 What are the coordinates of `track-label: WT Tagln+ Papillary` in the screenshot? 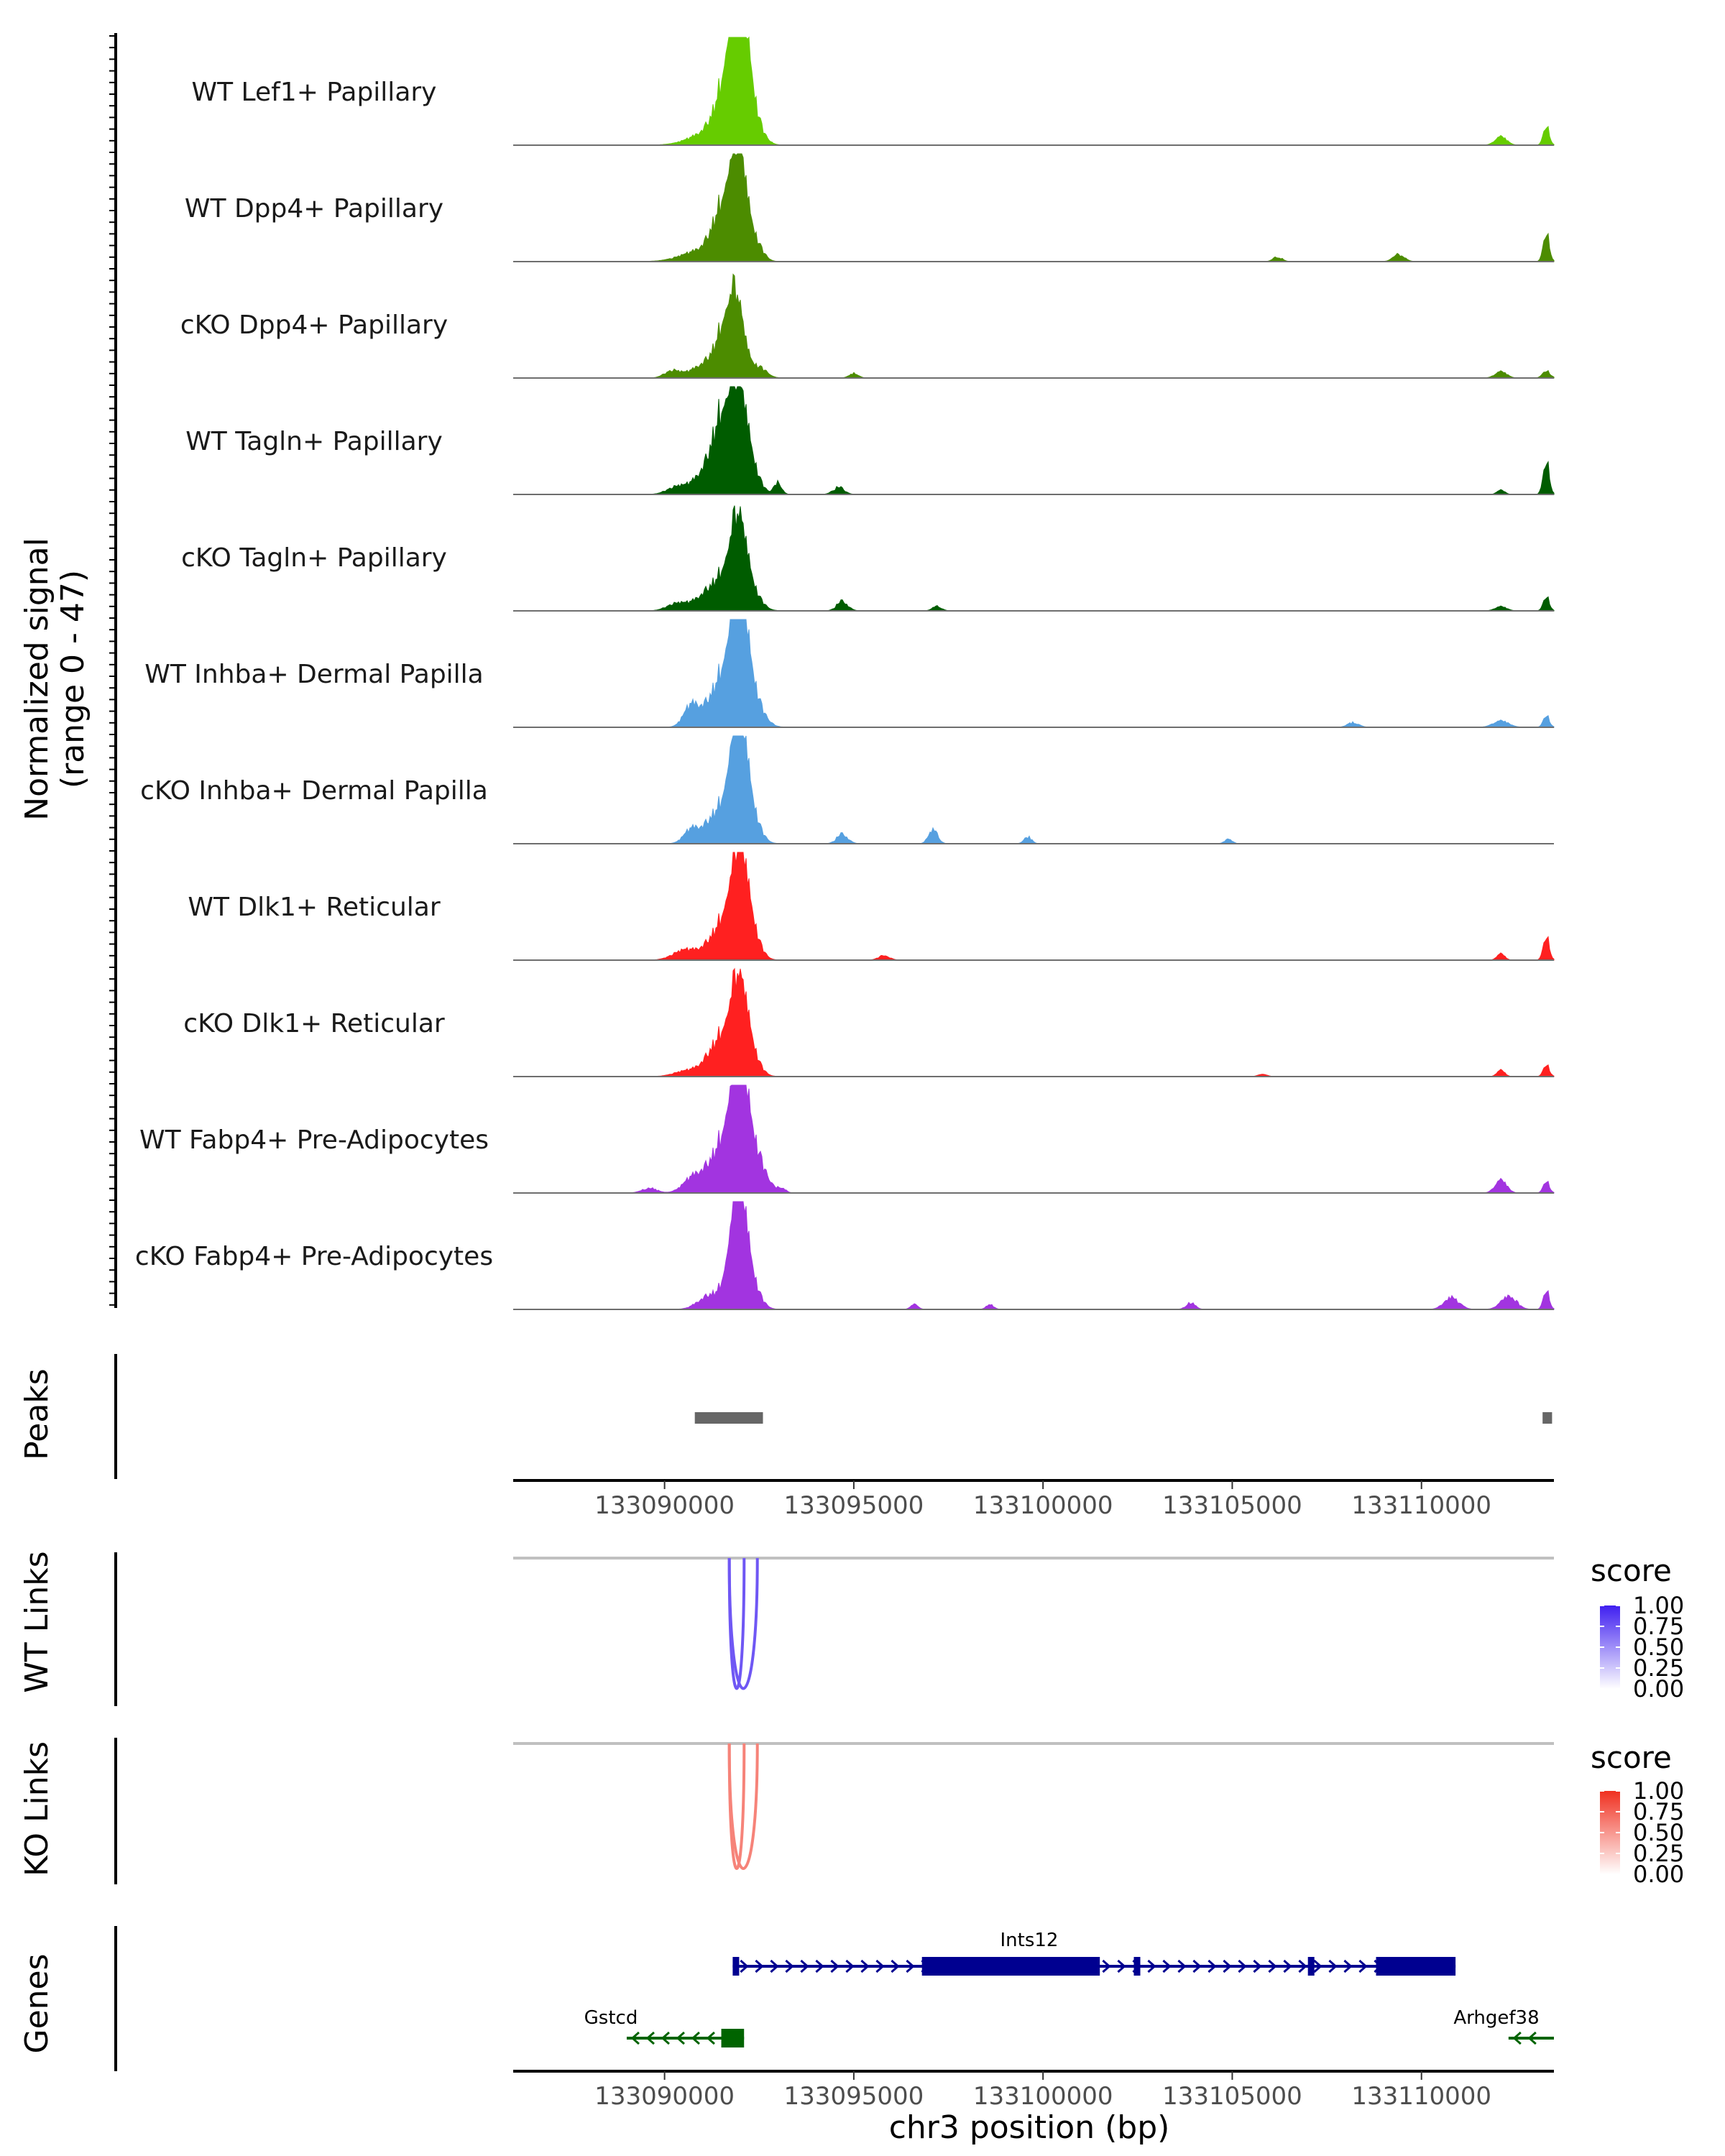 It's located at (314, 442).